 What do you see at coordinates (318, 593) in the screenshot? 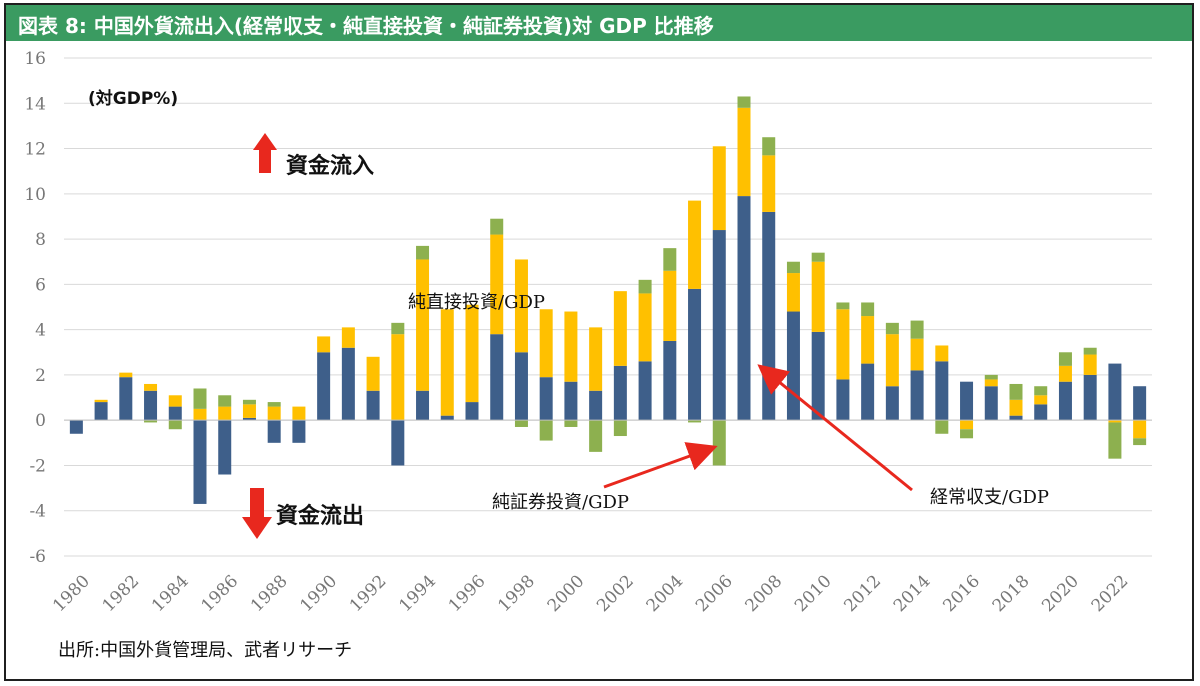
I see `x-tick-label: 1990` at bounding box center [318, 593].